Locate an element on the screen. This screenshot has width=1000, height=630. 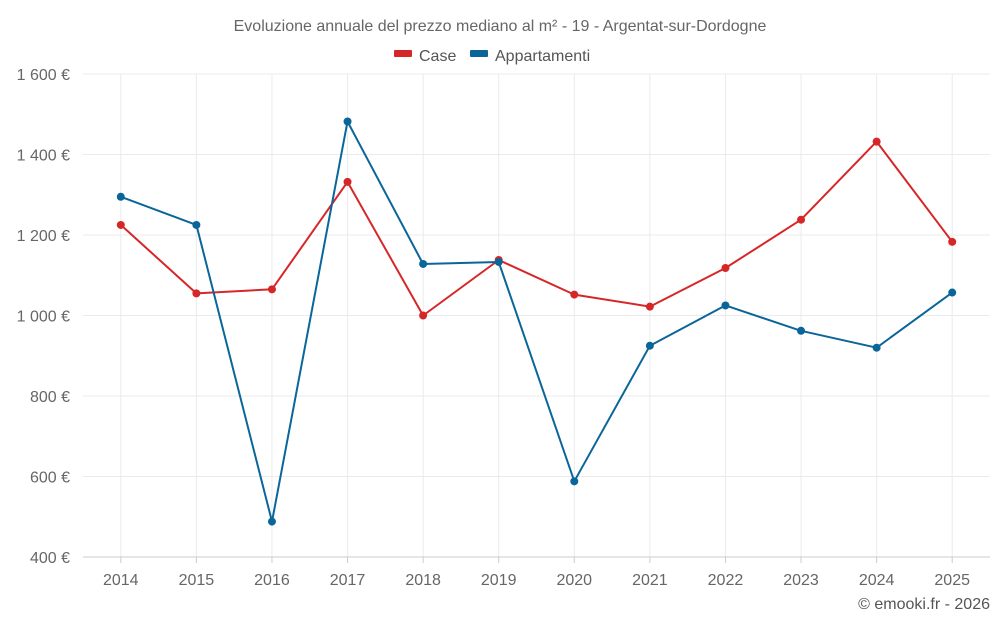
x-tick-label: 2015 is located at coordinates (197, 580).